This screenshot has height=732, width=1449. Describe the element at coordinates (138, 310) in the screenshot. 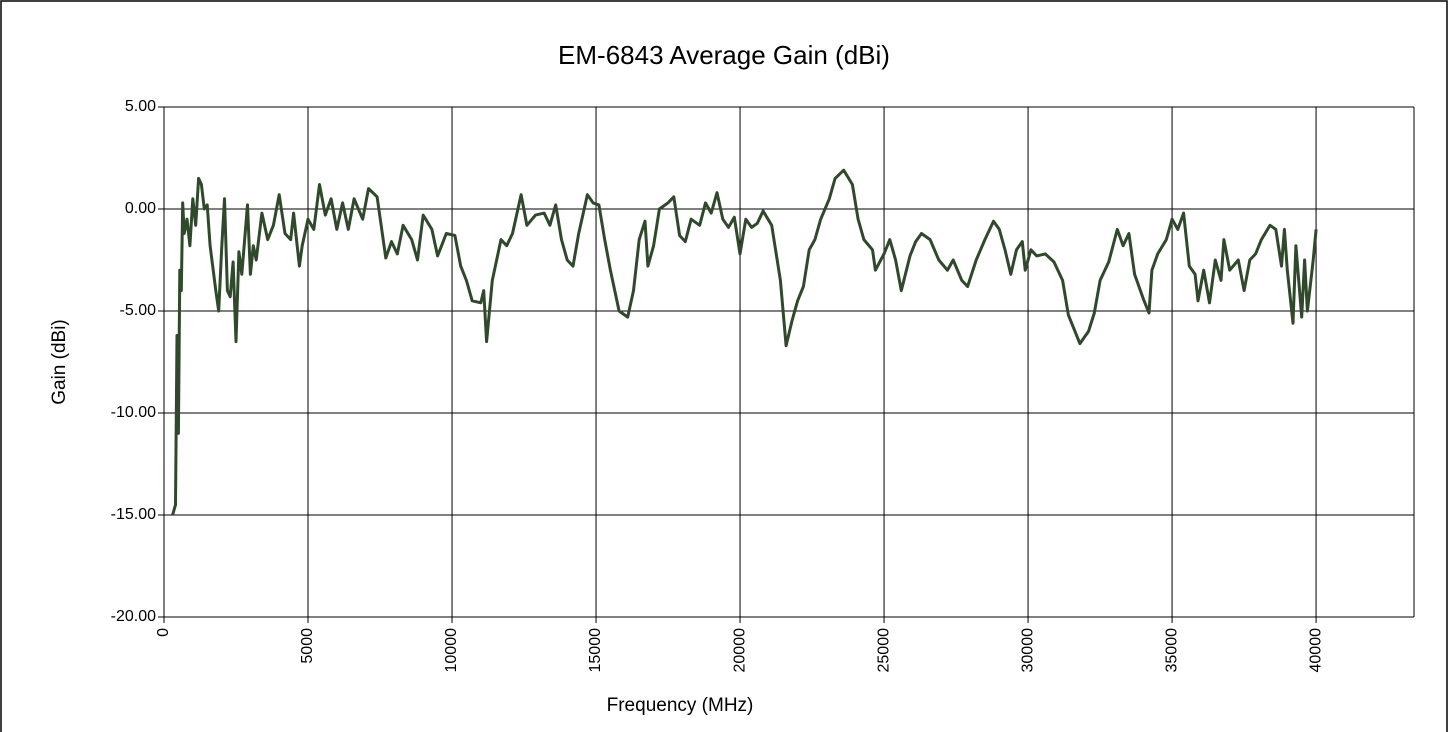

I see `y-tick-label: -5.00` at that location.